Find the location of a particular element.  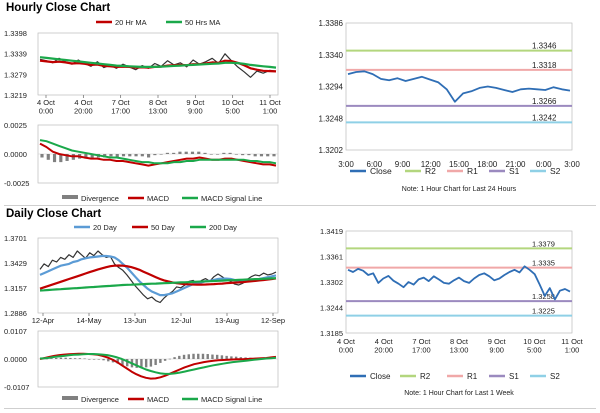

legend-label: 50 Day is located at coordinates (163, 227).